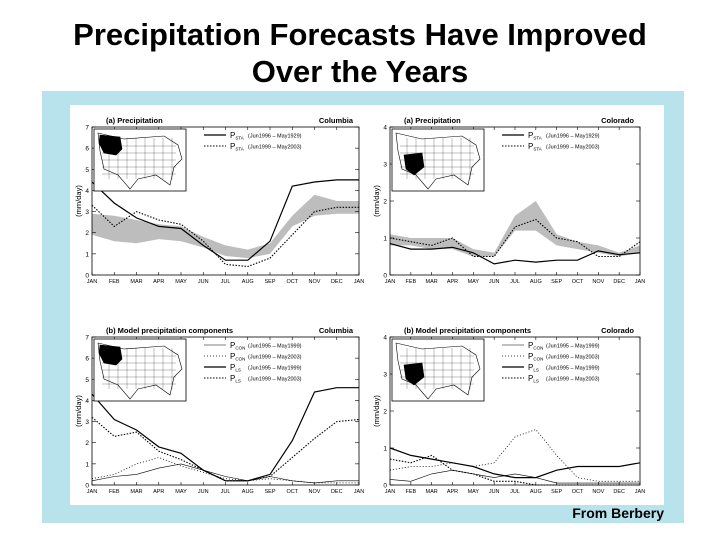  Describe the element at coordinates (87, 443) in the screenshot. I see `y-tick-label: 2` at that location.